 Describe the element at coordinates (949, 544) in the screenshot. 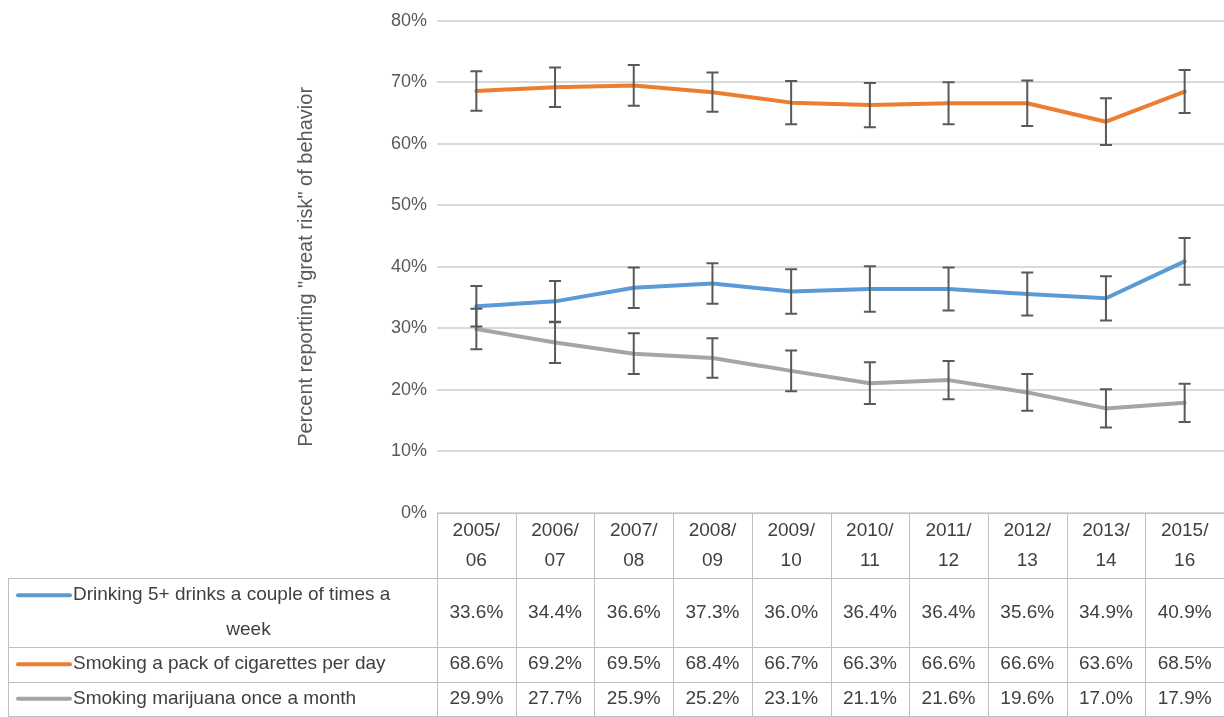

I see `x-tick-label: 2011/12` at that location.